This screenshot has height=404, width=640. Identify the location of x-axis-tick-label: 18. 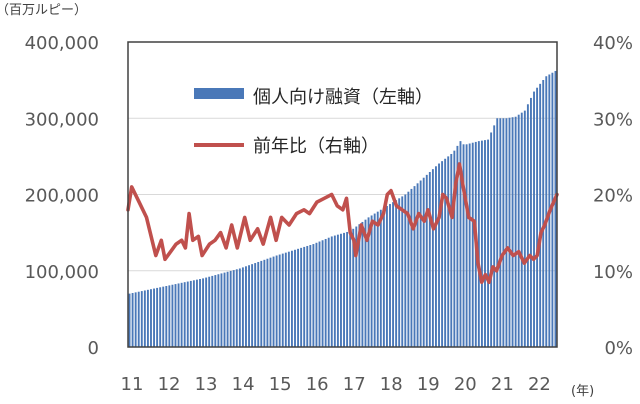
(391, 384).